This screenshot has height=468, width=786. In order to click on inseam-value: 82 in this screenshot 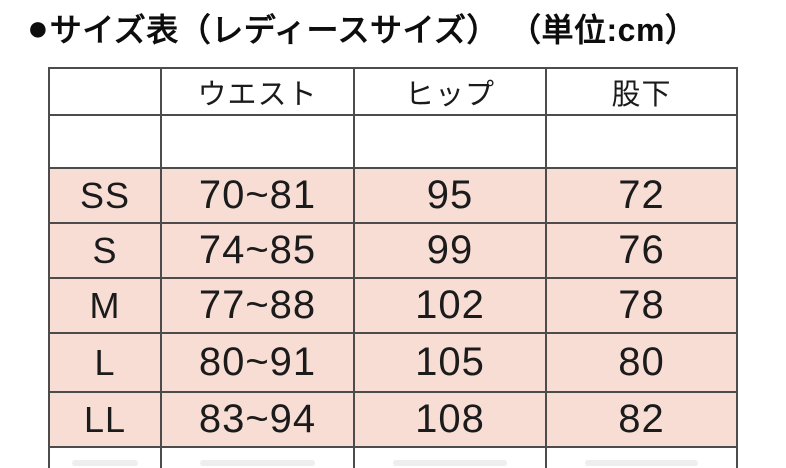, I will do `click(641, 419)`.